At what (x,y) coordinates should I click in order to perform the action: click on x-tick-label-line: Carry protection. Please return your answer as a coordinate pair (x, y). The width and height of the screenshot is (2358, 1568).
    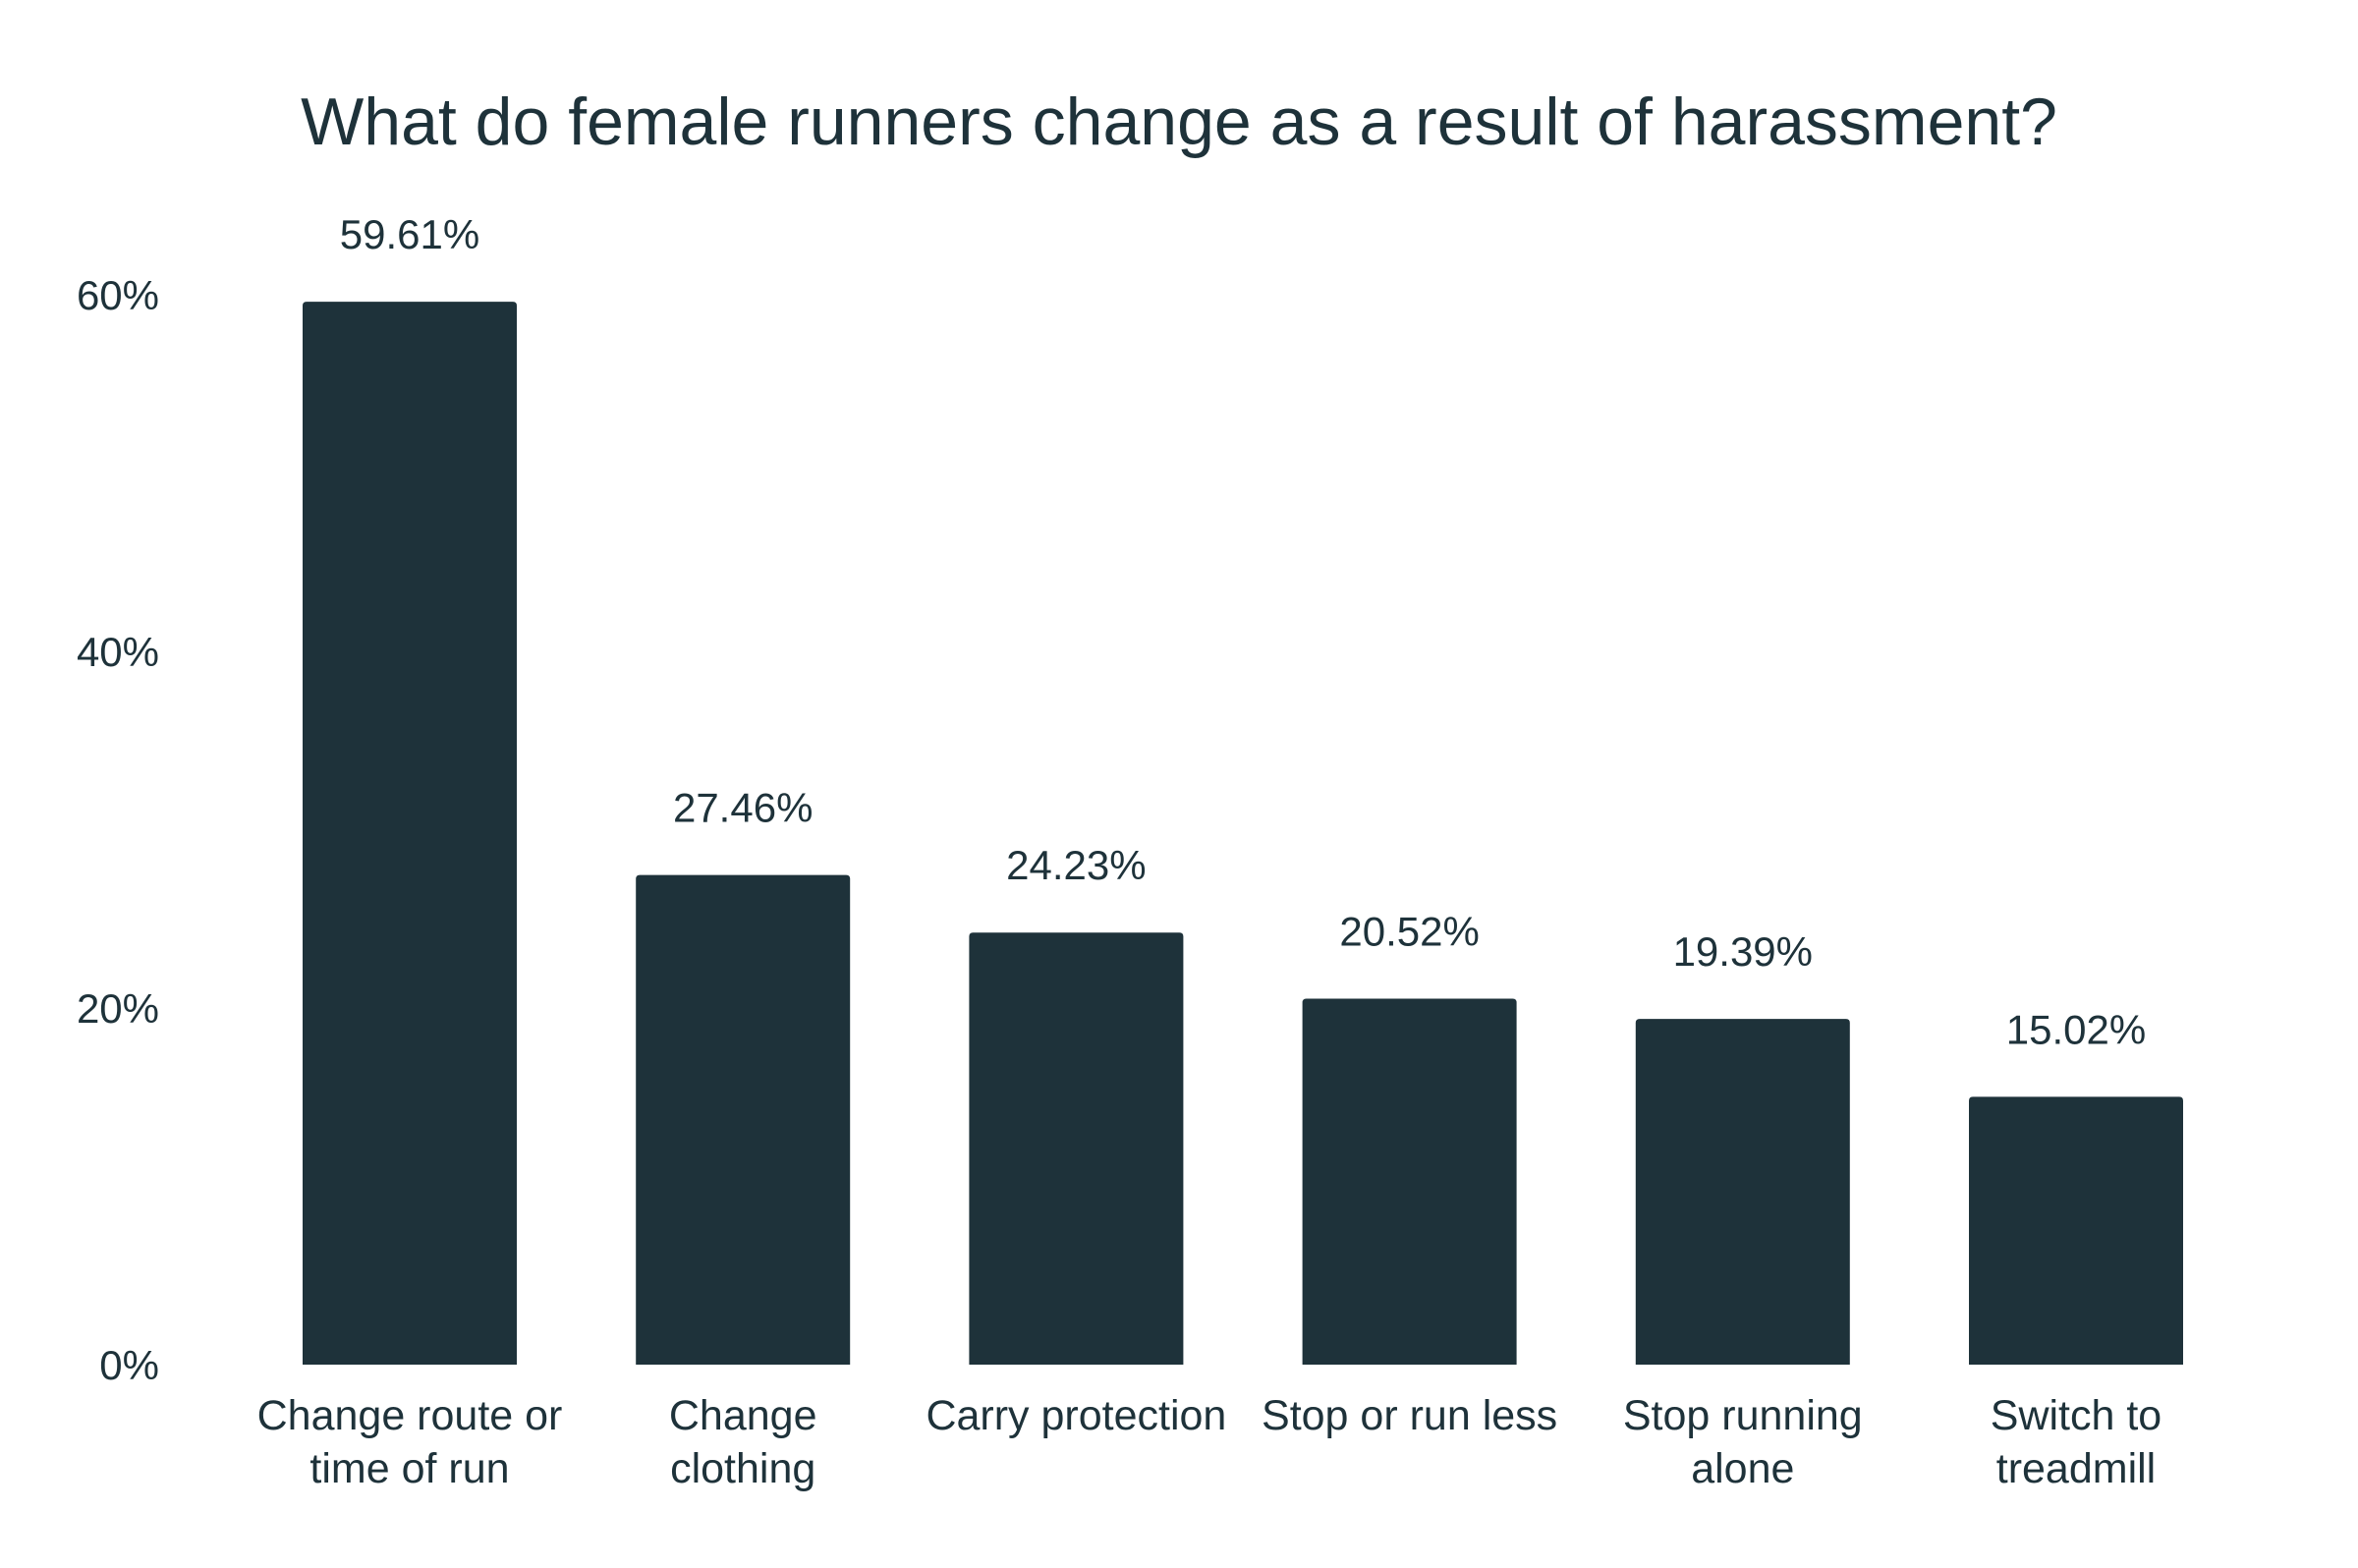
    Looking at the image, I should click on (1076, 1415).